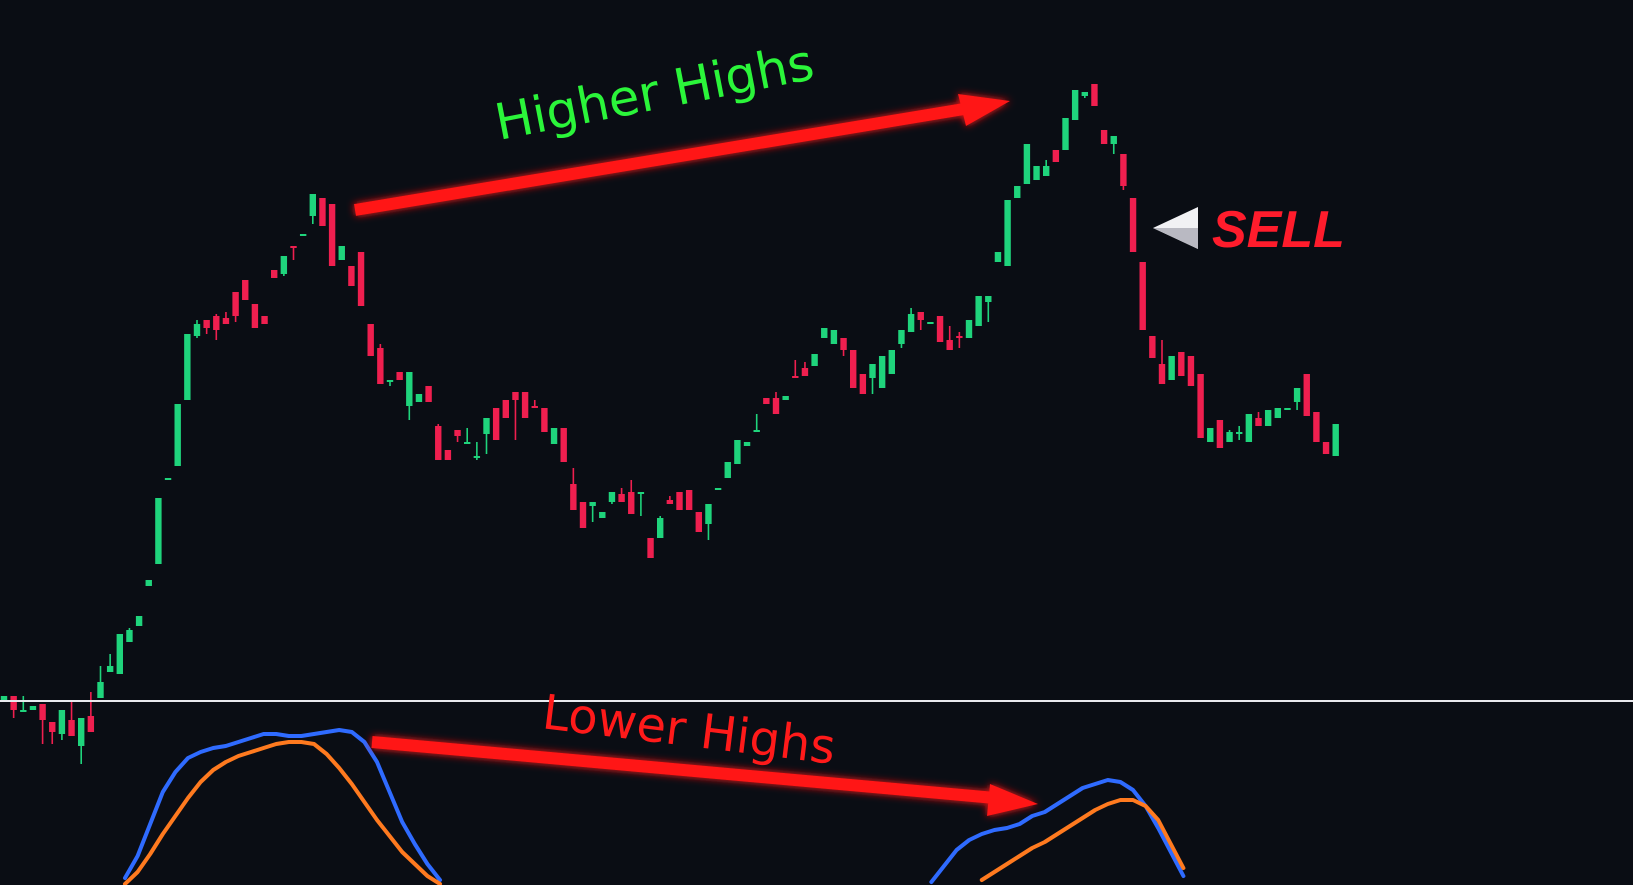 This screenshot has height=885, width=1633. What do you see at coordinates (1278, 230) in the screenshot?
I see `sell-label: SELL` at bounding box center [1278, 230].